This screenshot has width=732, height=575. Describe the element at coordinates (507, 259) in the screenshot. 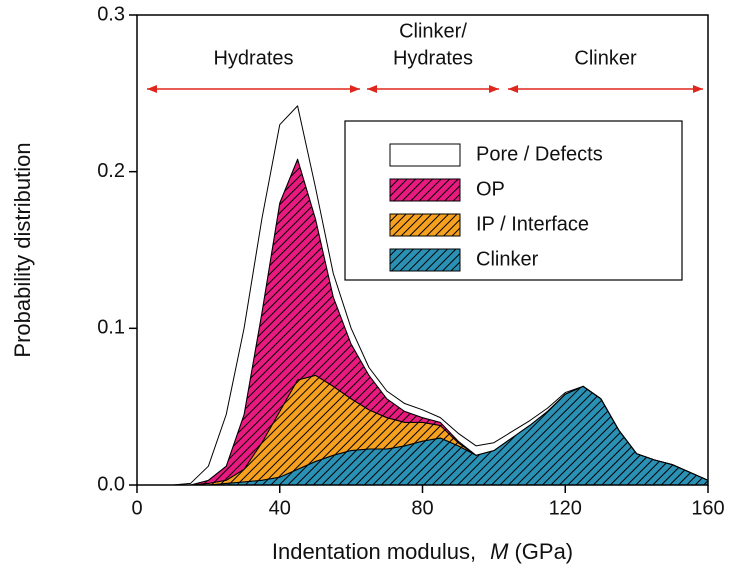

I see `legend-label: Clinker` at that location.